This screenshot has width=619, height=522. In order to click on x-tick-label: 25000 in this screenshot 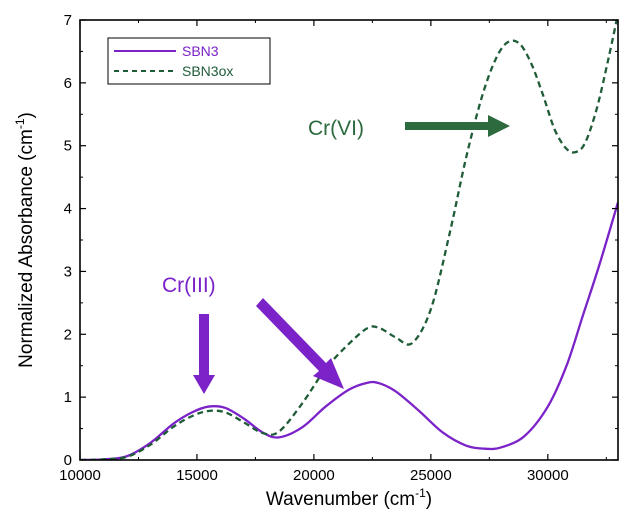, I will do `click(431, 475)`.